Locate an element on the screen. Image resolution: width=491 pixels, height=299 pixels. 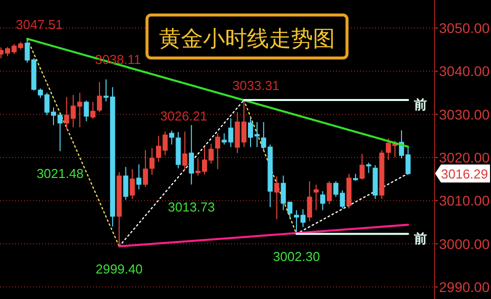
y-tick-label: 3020.00 is located at coordinates (464, 157).